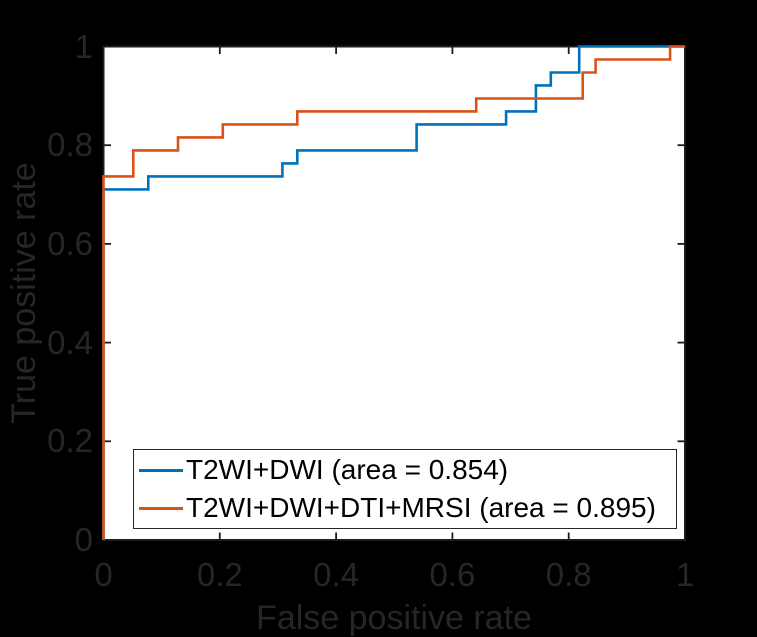 The width and height of the screenshot is (757, 637). Describe the element at coordinates (70, 342) in the screenshot. I see `y-tick-label: 0.4` at that location.